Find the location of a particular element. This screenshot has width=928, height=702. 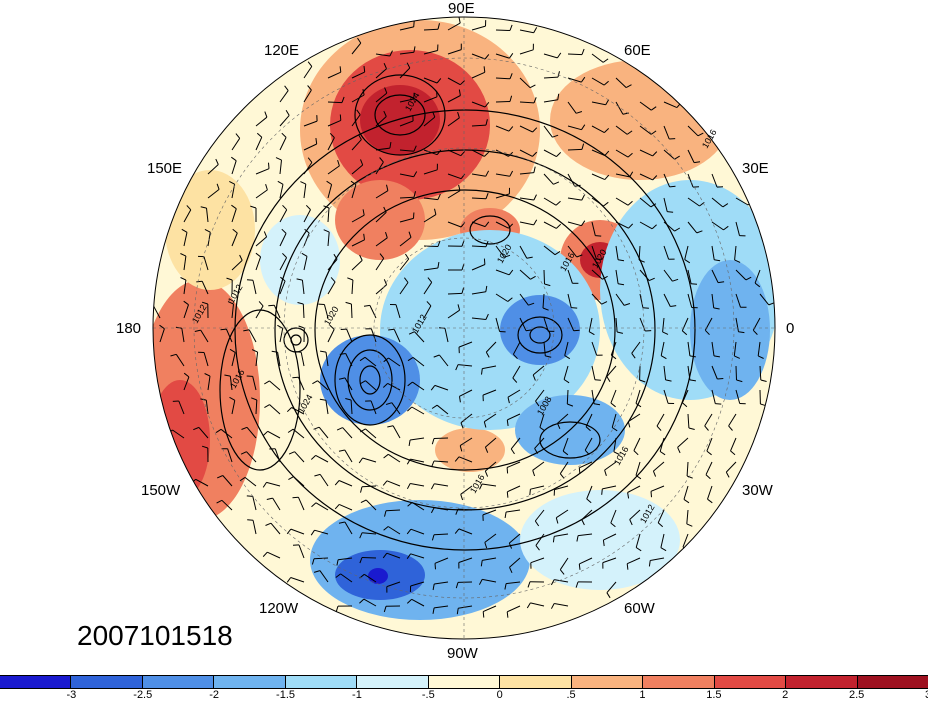

timestamp-label: 2007101518 is located at coordinates (155, 635).